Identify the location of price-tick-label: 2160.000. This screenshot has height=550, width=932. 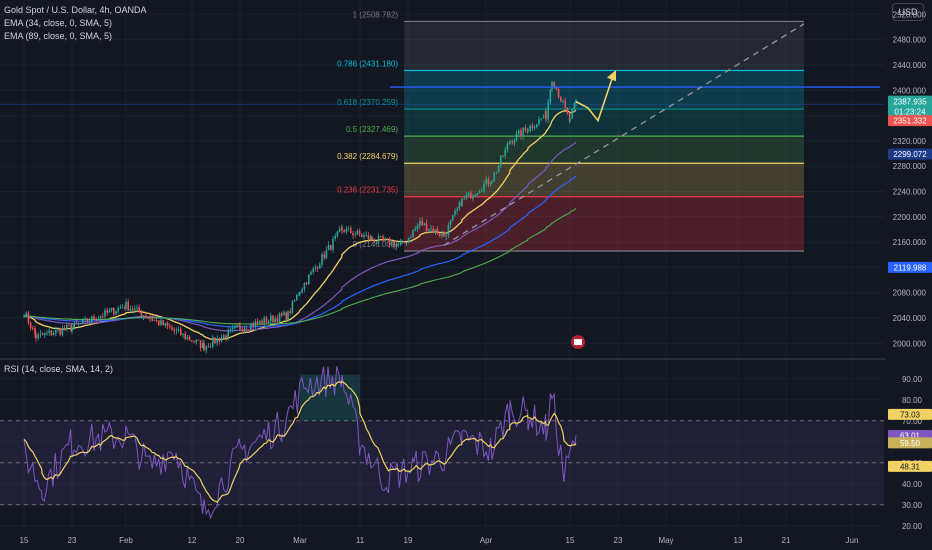
(910, 242).